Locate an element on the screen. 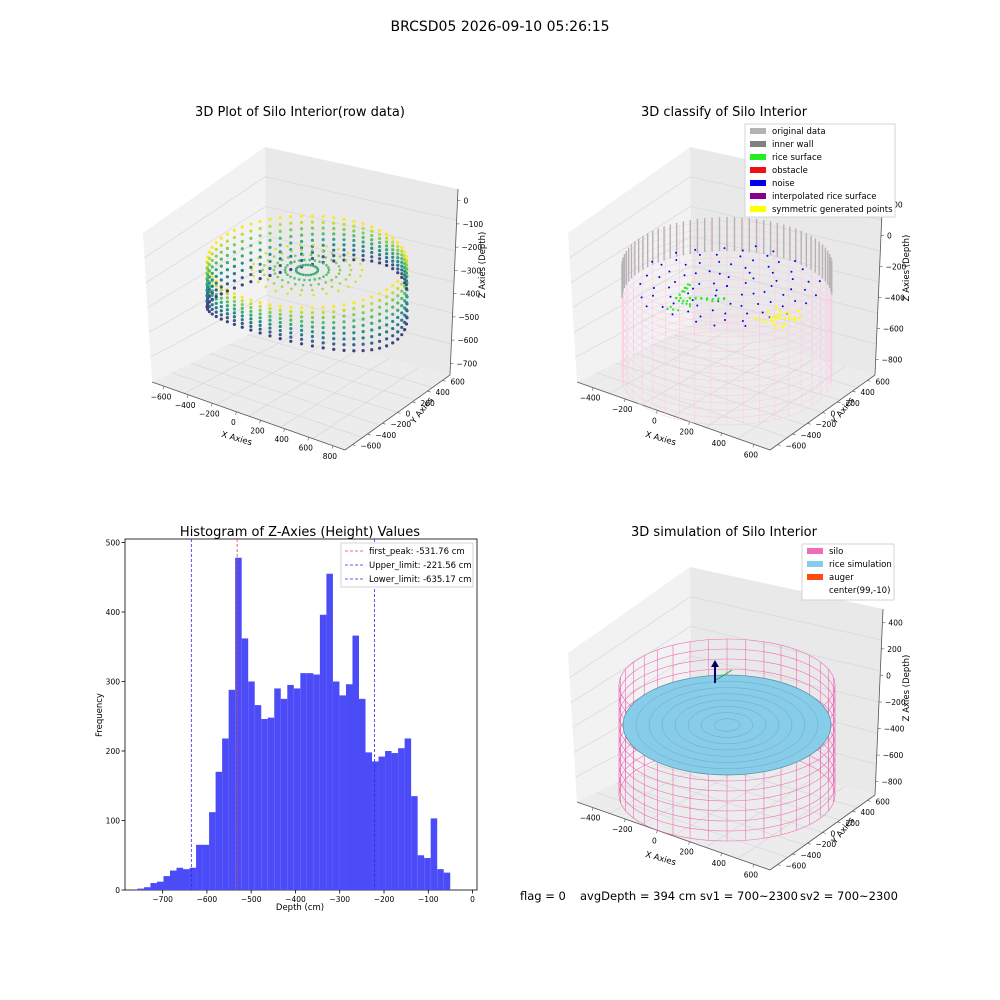 The width and height of the screenshot is (1000, 1000). x-tick-label: 400 is located at coordinates (719, 863).